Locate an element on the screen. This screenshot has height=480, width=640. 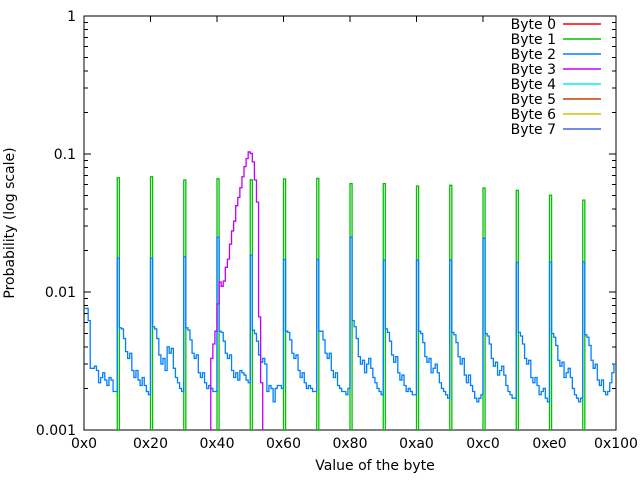
x-tick-label: 0xc0 is located at coordinates (483, 444).